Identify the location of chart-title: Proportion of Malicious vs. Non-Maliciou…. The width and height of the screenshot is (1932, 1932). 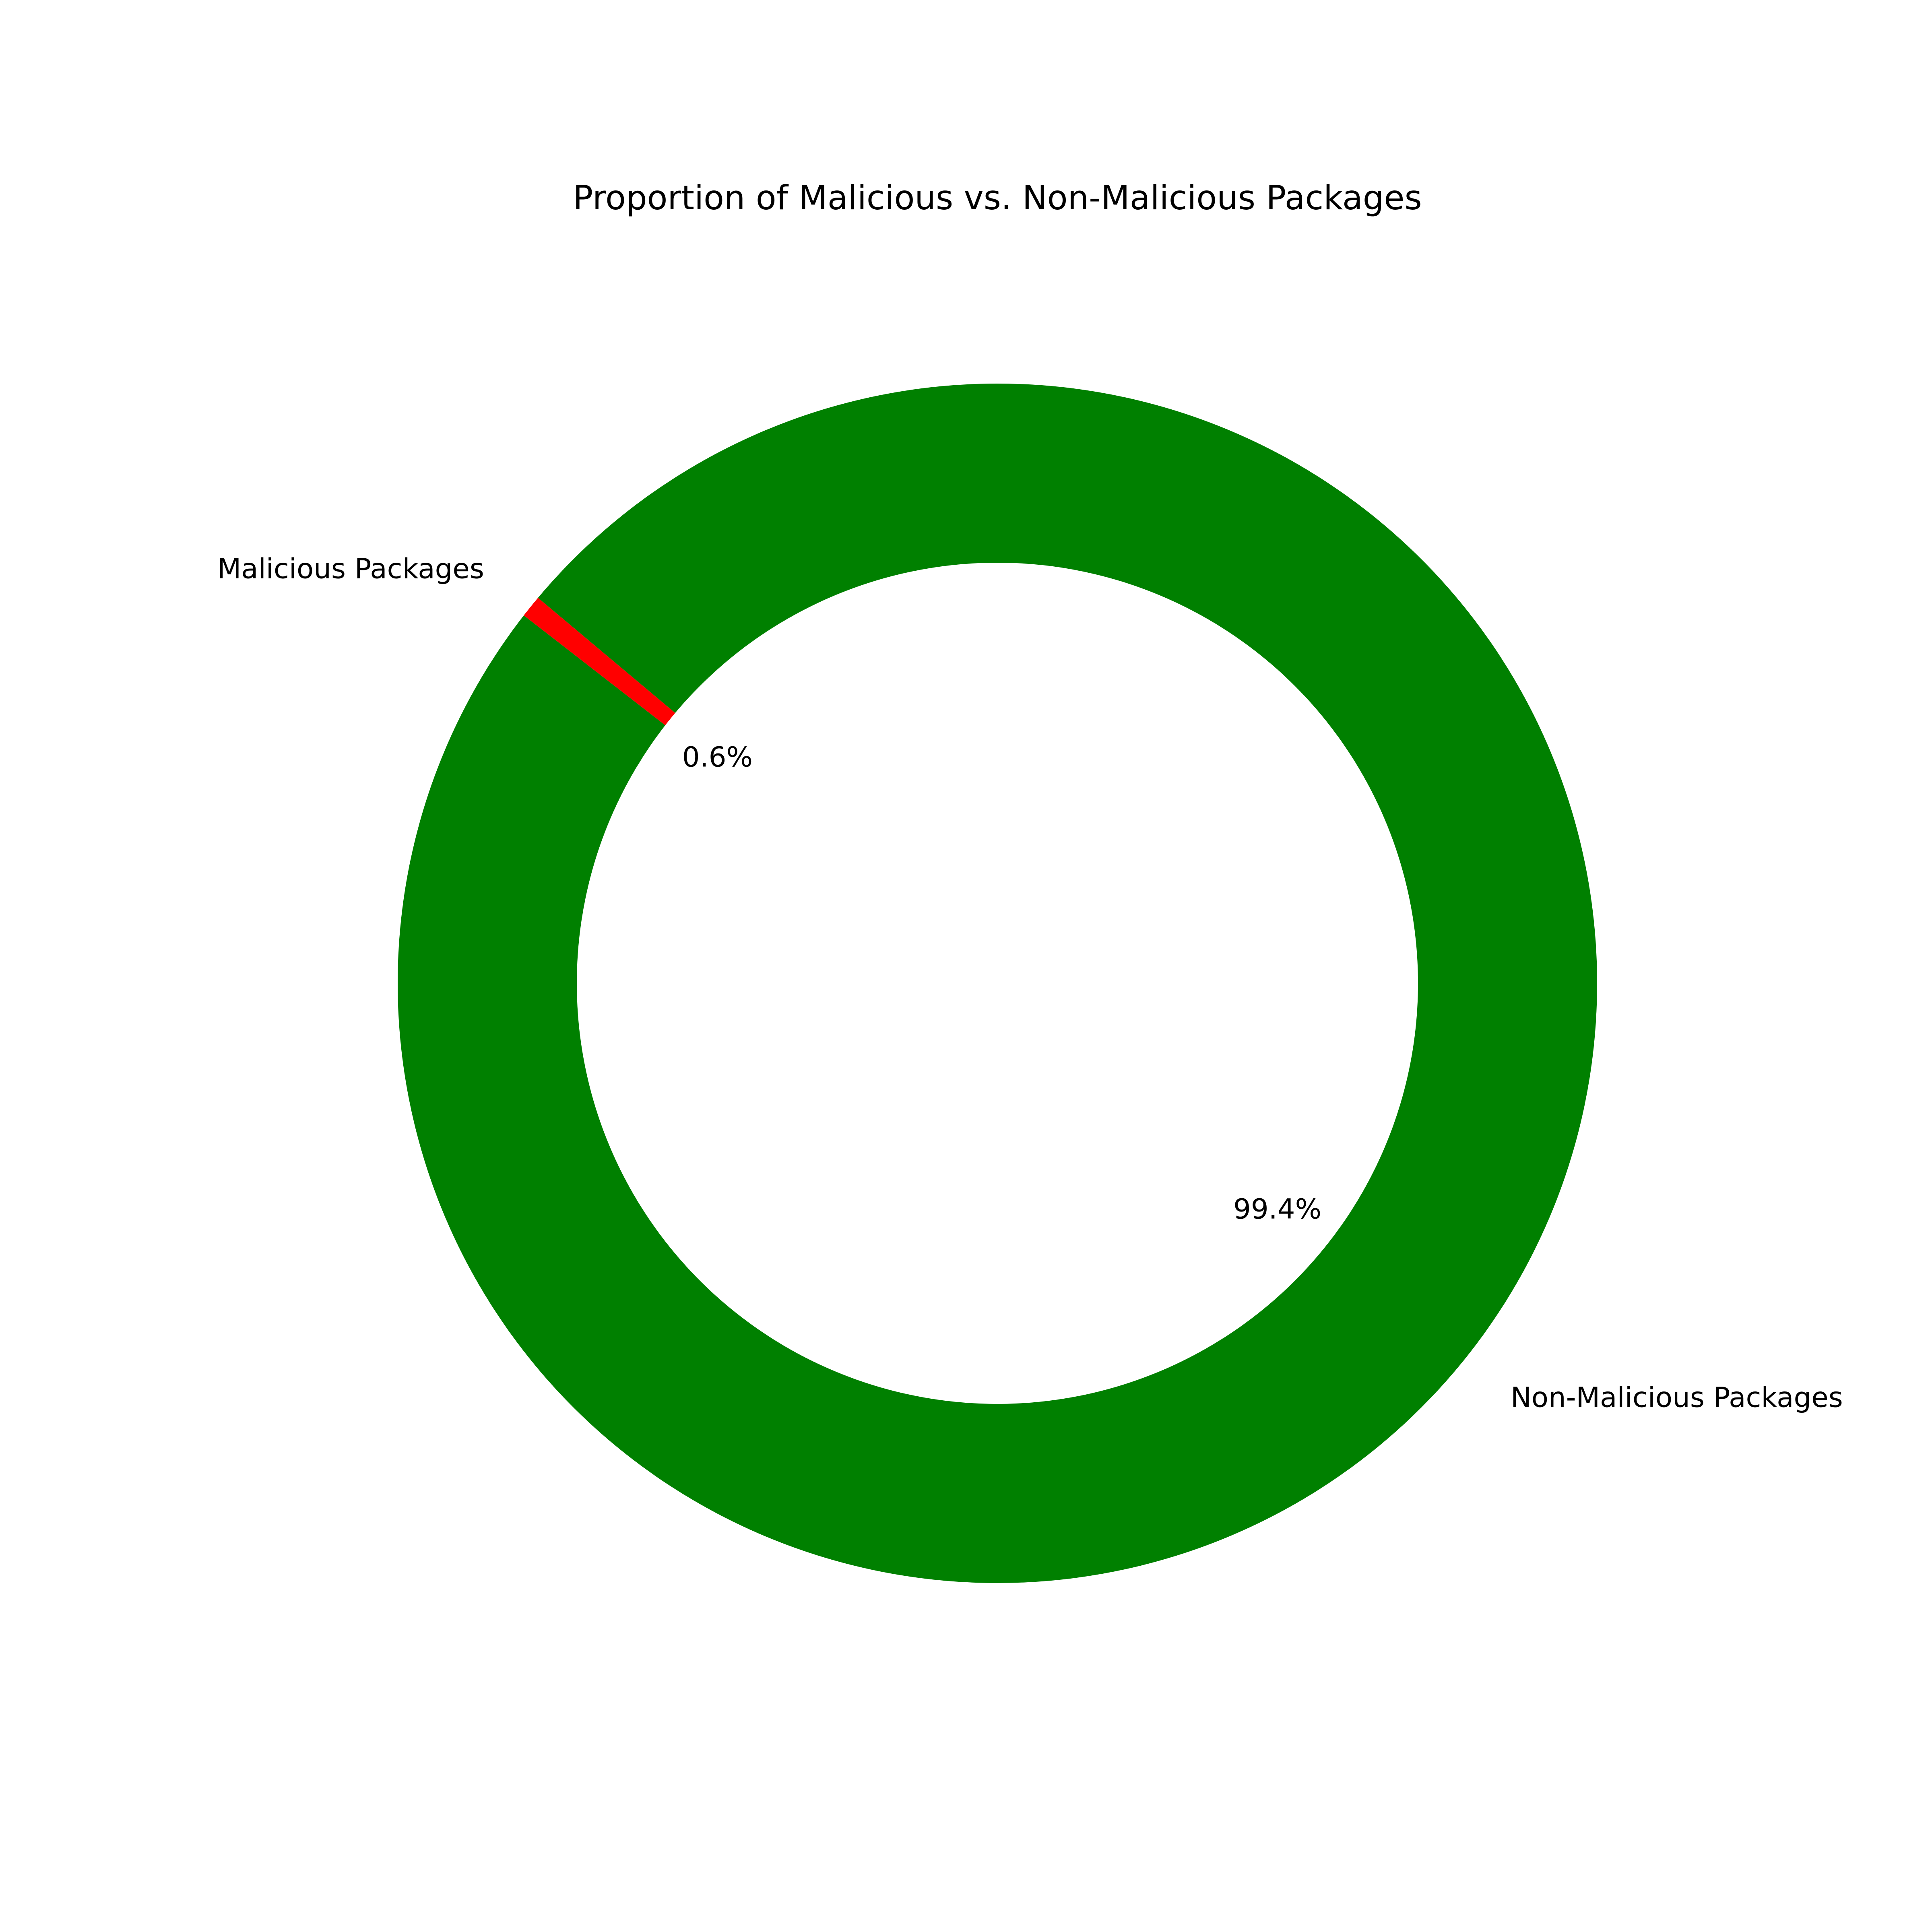
(997, 197).